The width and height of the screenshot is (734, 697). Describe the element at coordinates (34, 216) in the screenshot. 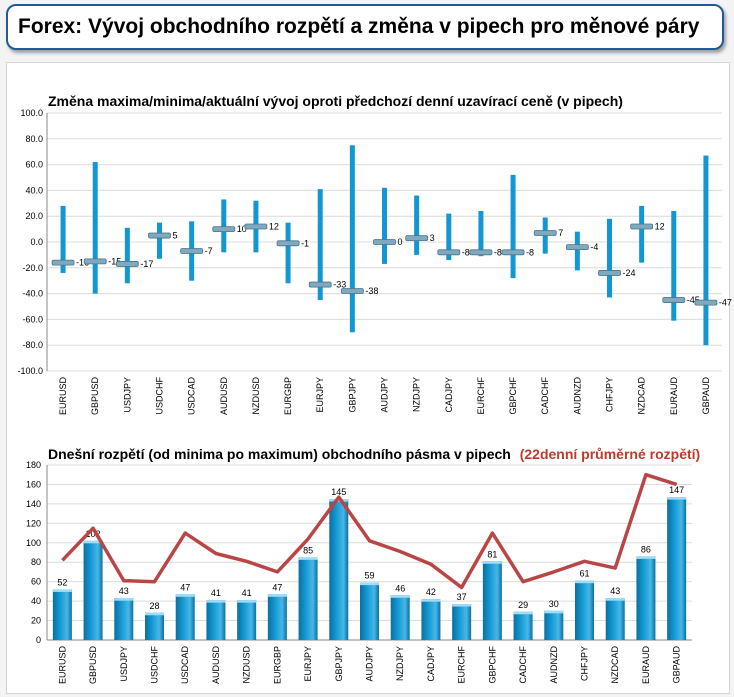

I see `top-y-tick-label: 20.0` at that location.